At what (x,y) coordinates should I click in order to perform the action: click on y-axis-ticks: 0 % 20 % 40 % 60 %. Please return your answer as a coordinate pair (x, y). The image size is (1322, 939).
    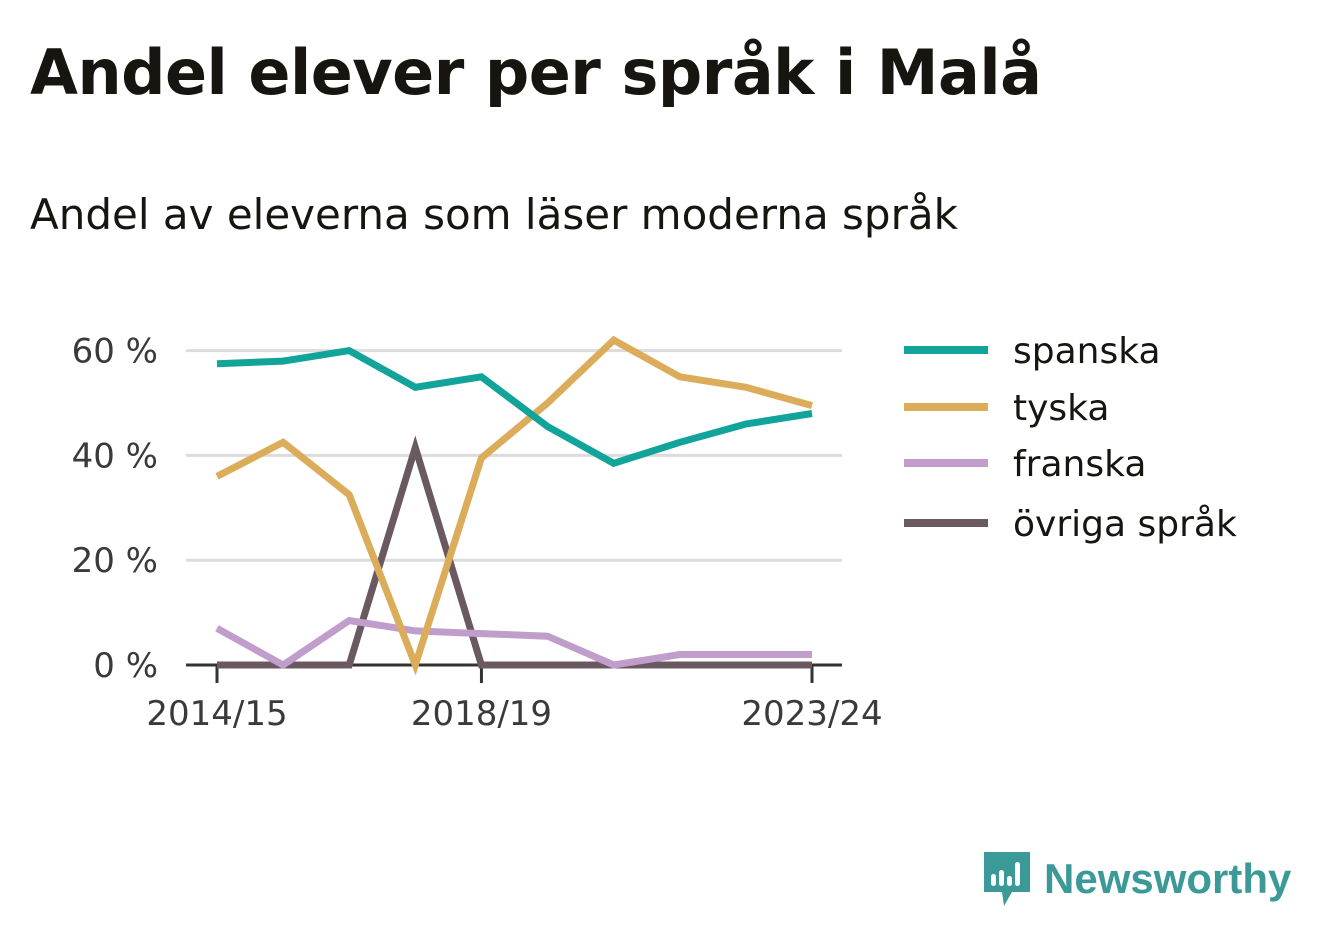
    Looking at the image, I should click on (115, 509).